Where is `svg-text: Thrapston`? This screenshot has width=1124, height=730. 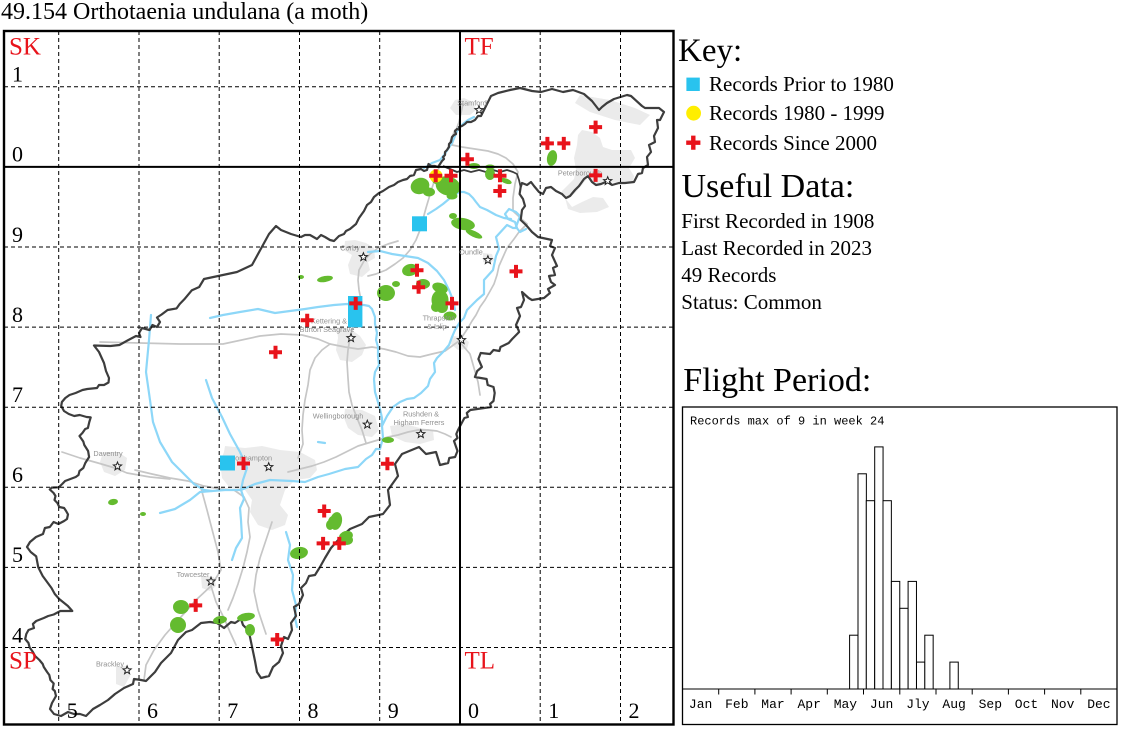 svg-text: Thrapston is located at coordinates (439, 318).